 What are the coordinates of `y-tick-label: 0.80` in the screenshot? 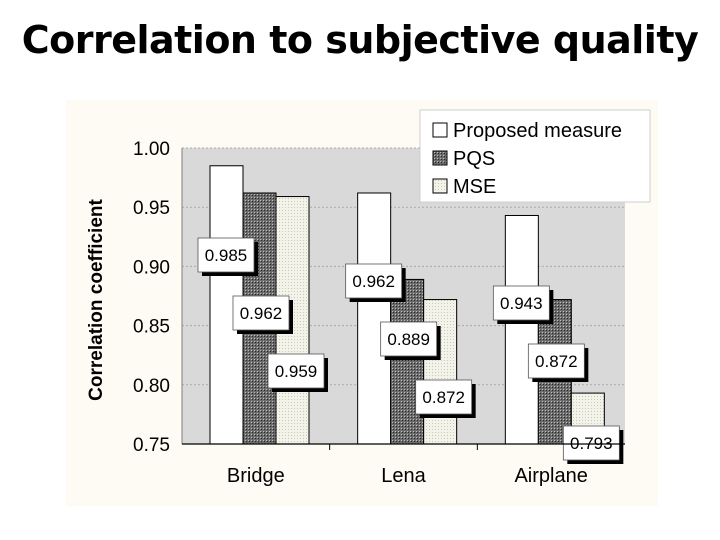 It's located at (151, 386).